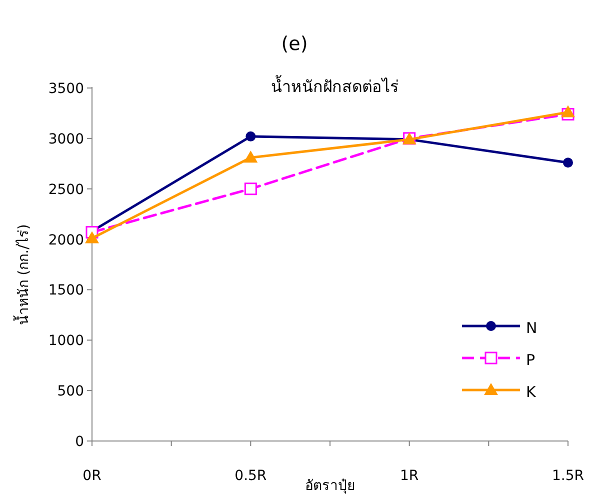 Image resolution: width=589 pixels, height=497 pixels. I want to click on y-tick-label: 2500, so click(66, 190).